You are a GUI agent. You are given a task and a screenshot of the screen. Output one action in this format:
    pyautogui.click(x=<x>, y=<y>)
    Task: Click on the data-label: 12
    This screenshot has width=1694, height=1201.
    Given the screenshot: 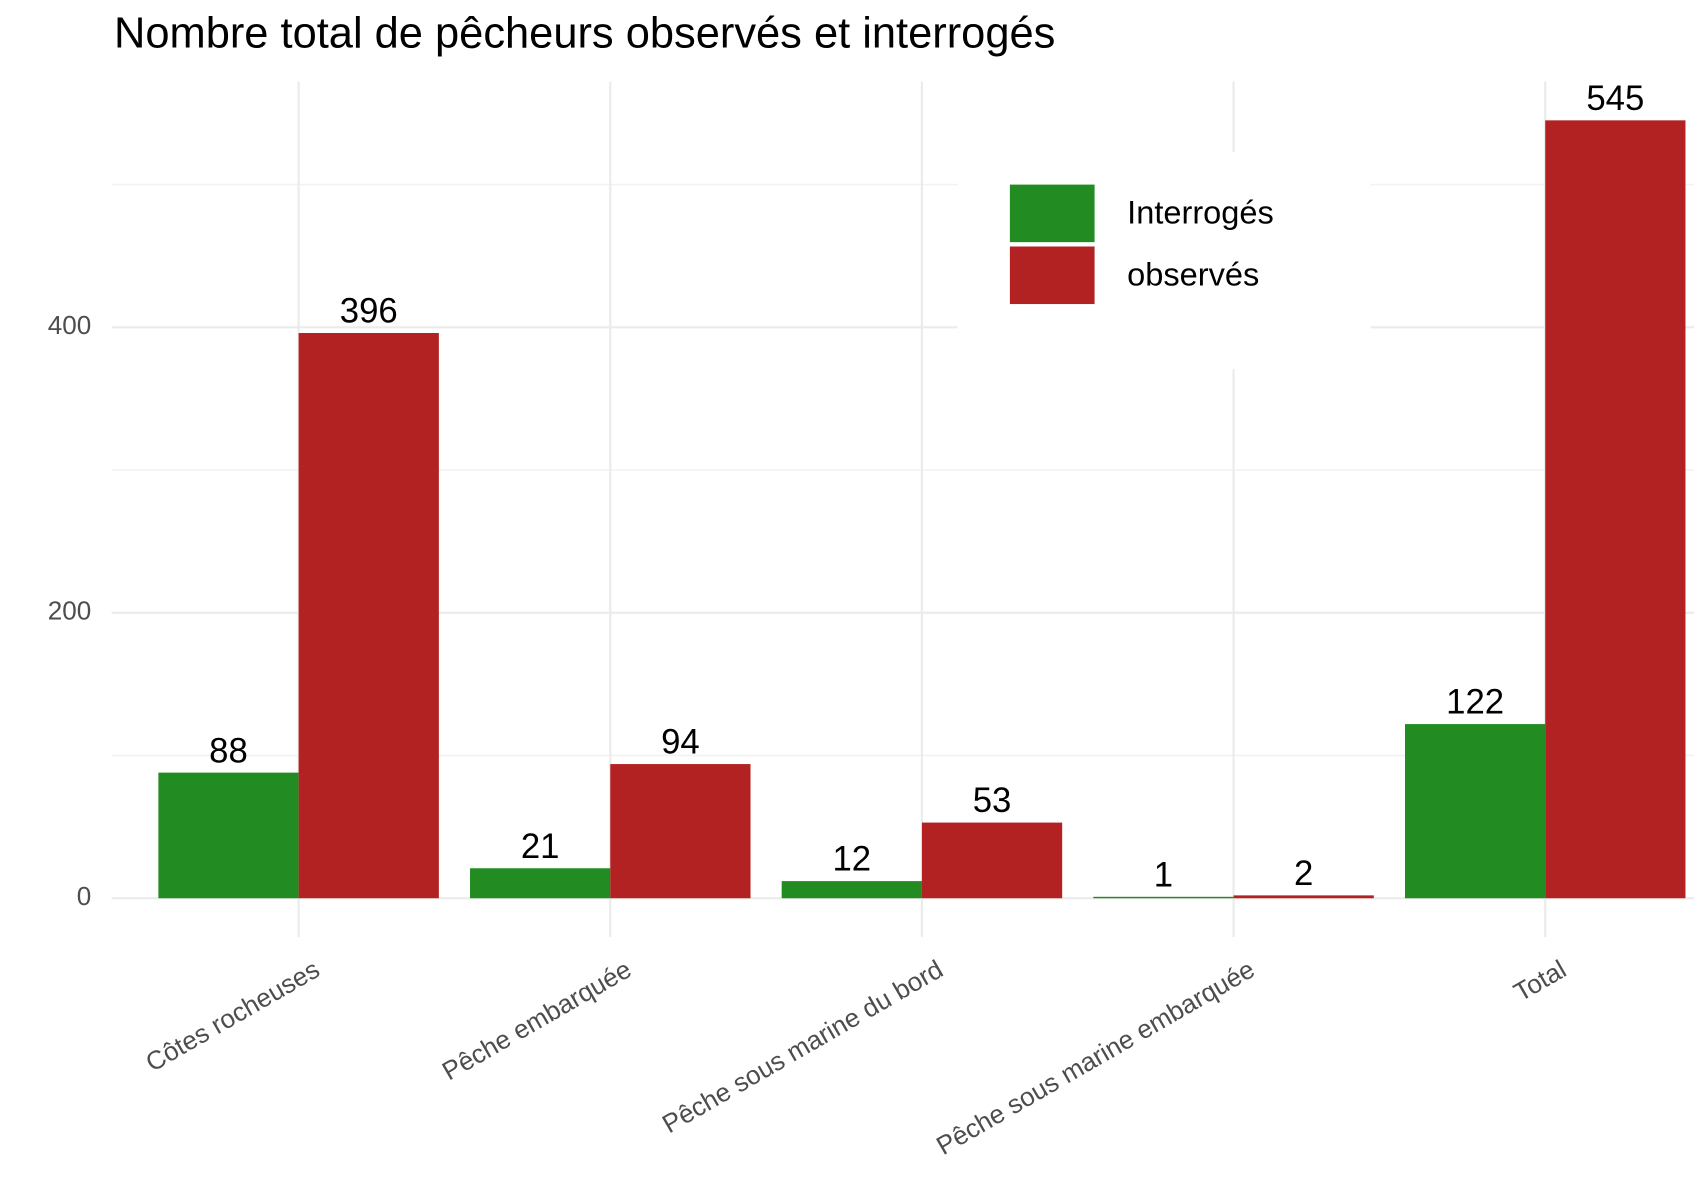 What is the action you would take?
    pyautogui.click(x=851, y=860)
    